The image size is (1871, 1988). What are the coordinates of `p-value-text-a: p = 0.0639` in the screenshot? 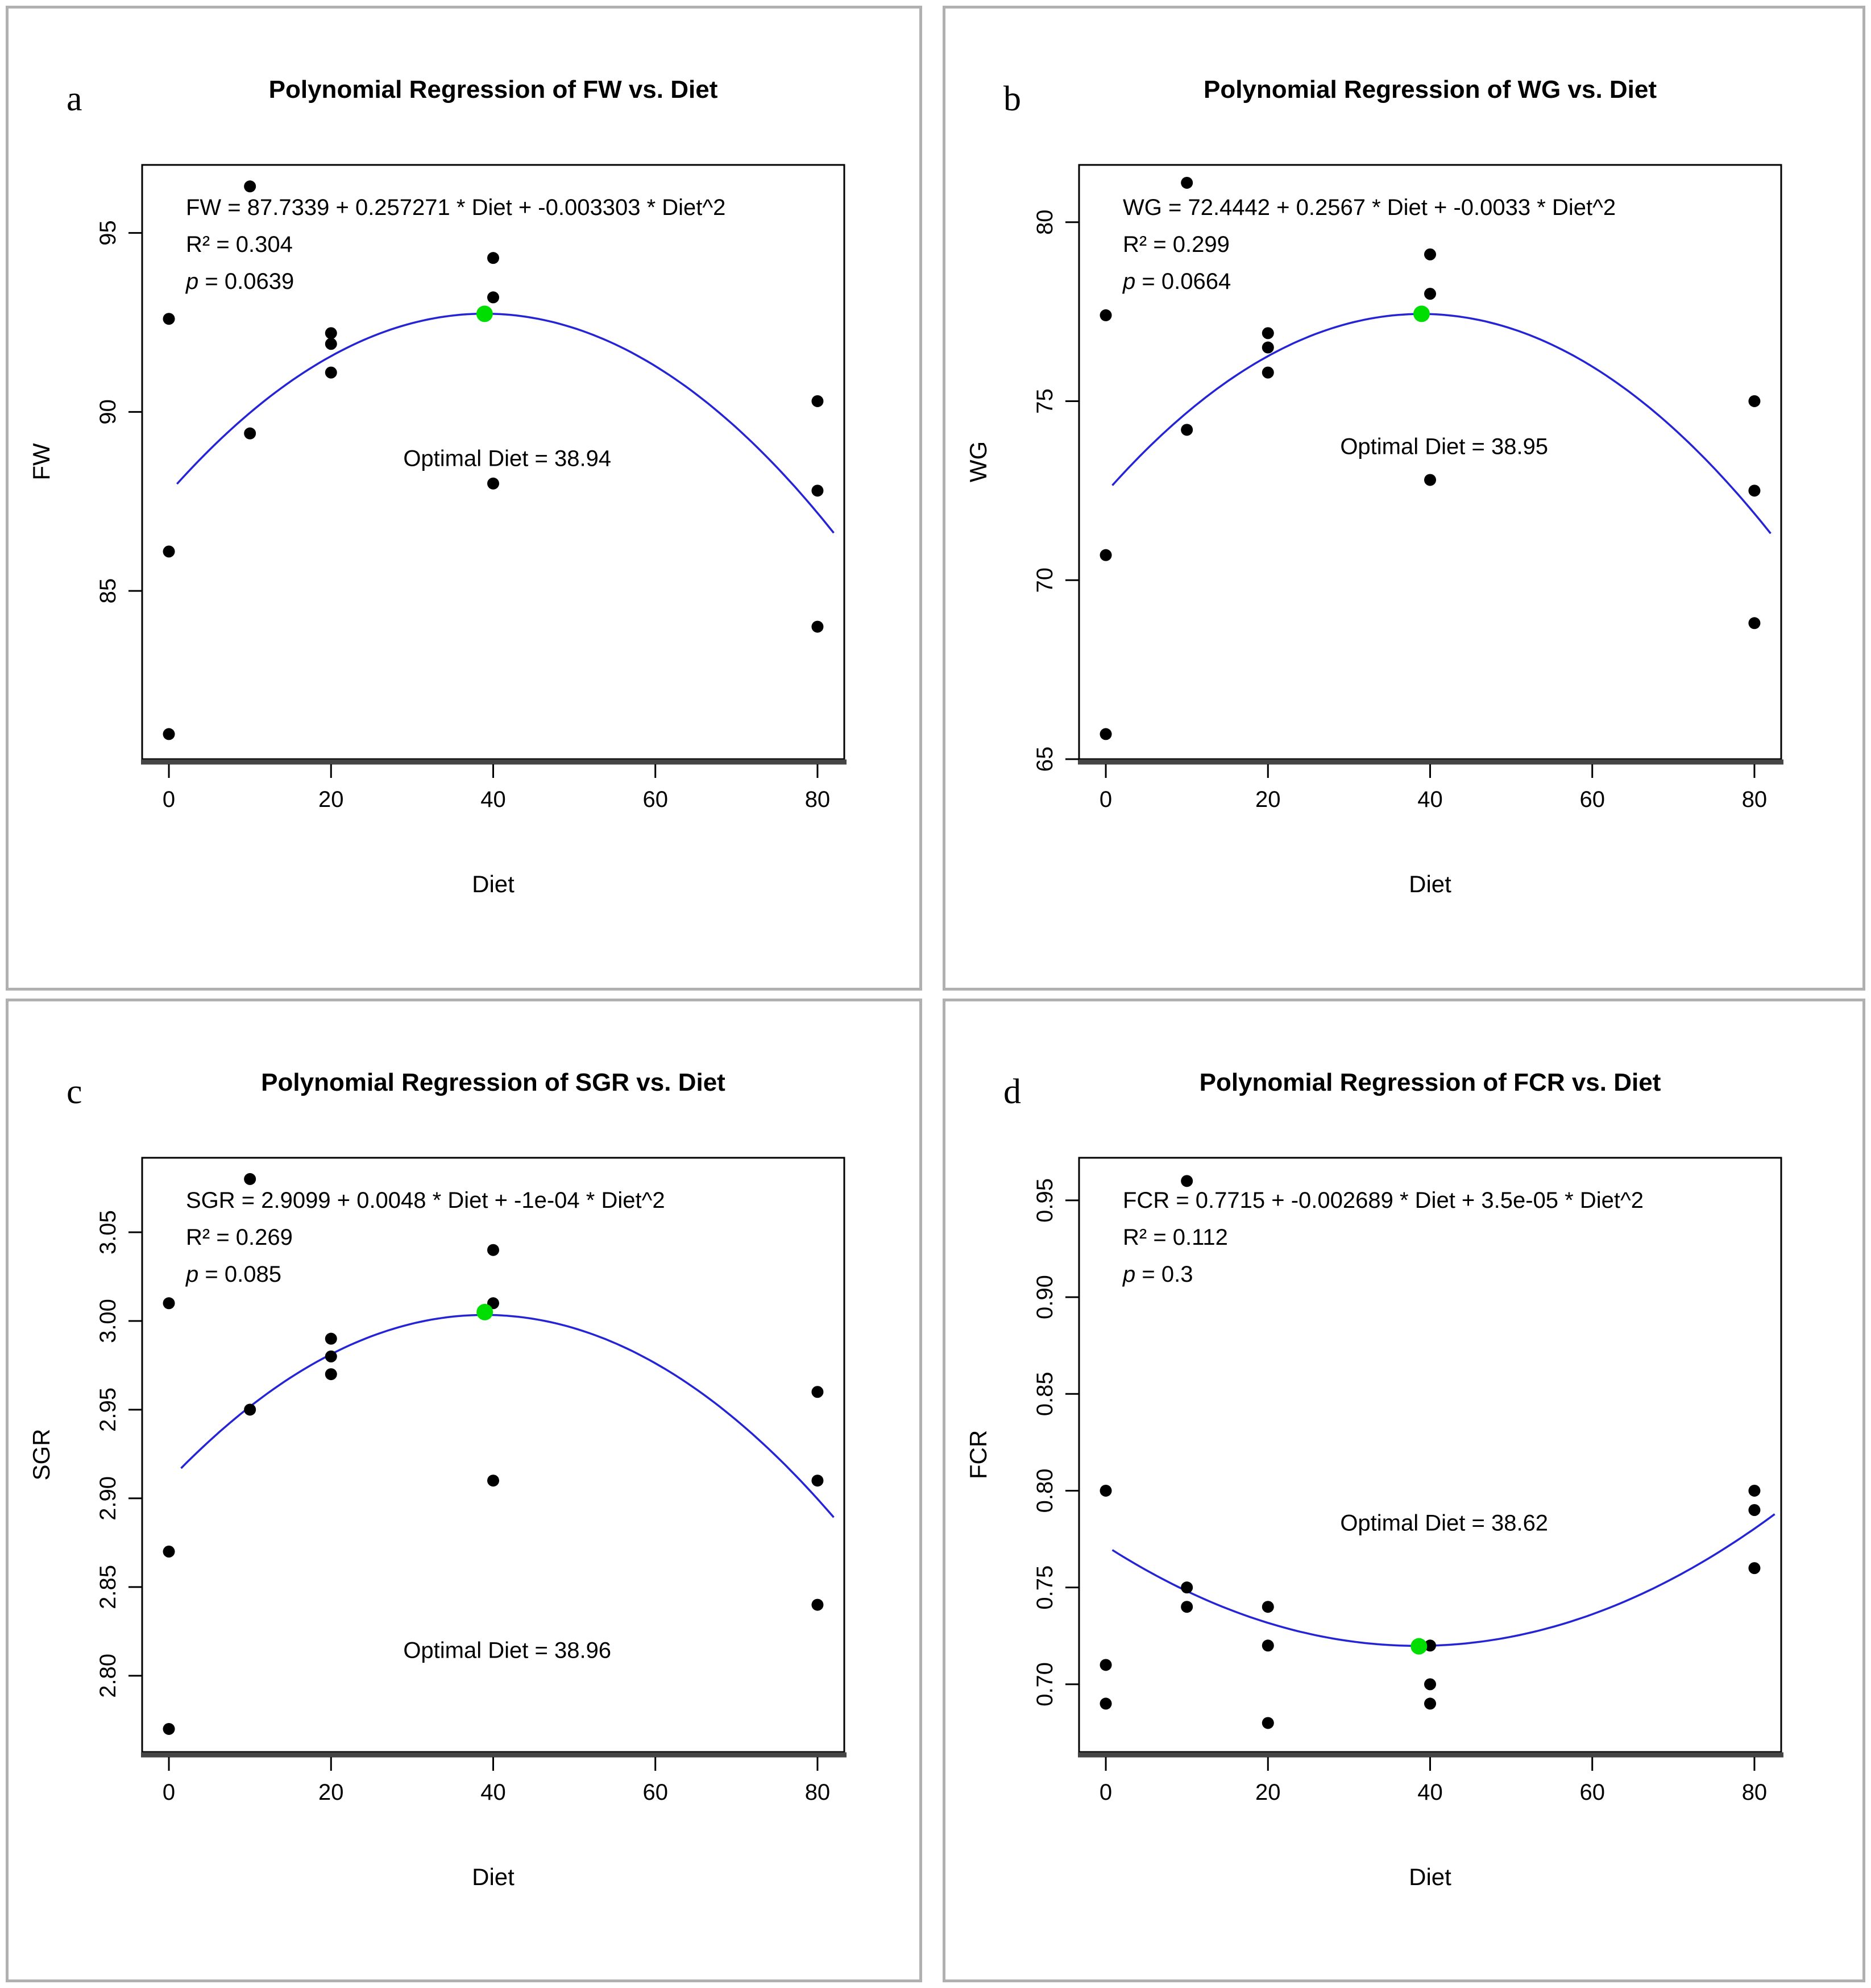 It's located at (455, 281).